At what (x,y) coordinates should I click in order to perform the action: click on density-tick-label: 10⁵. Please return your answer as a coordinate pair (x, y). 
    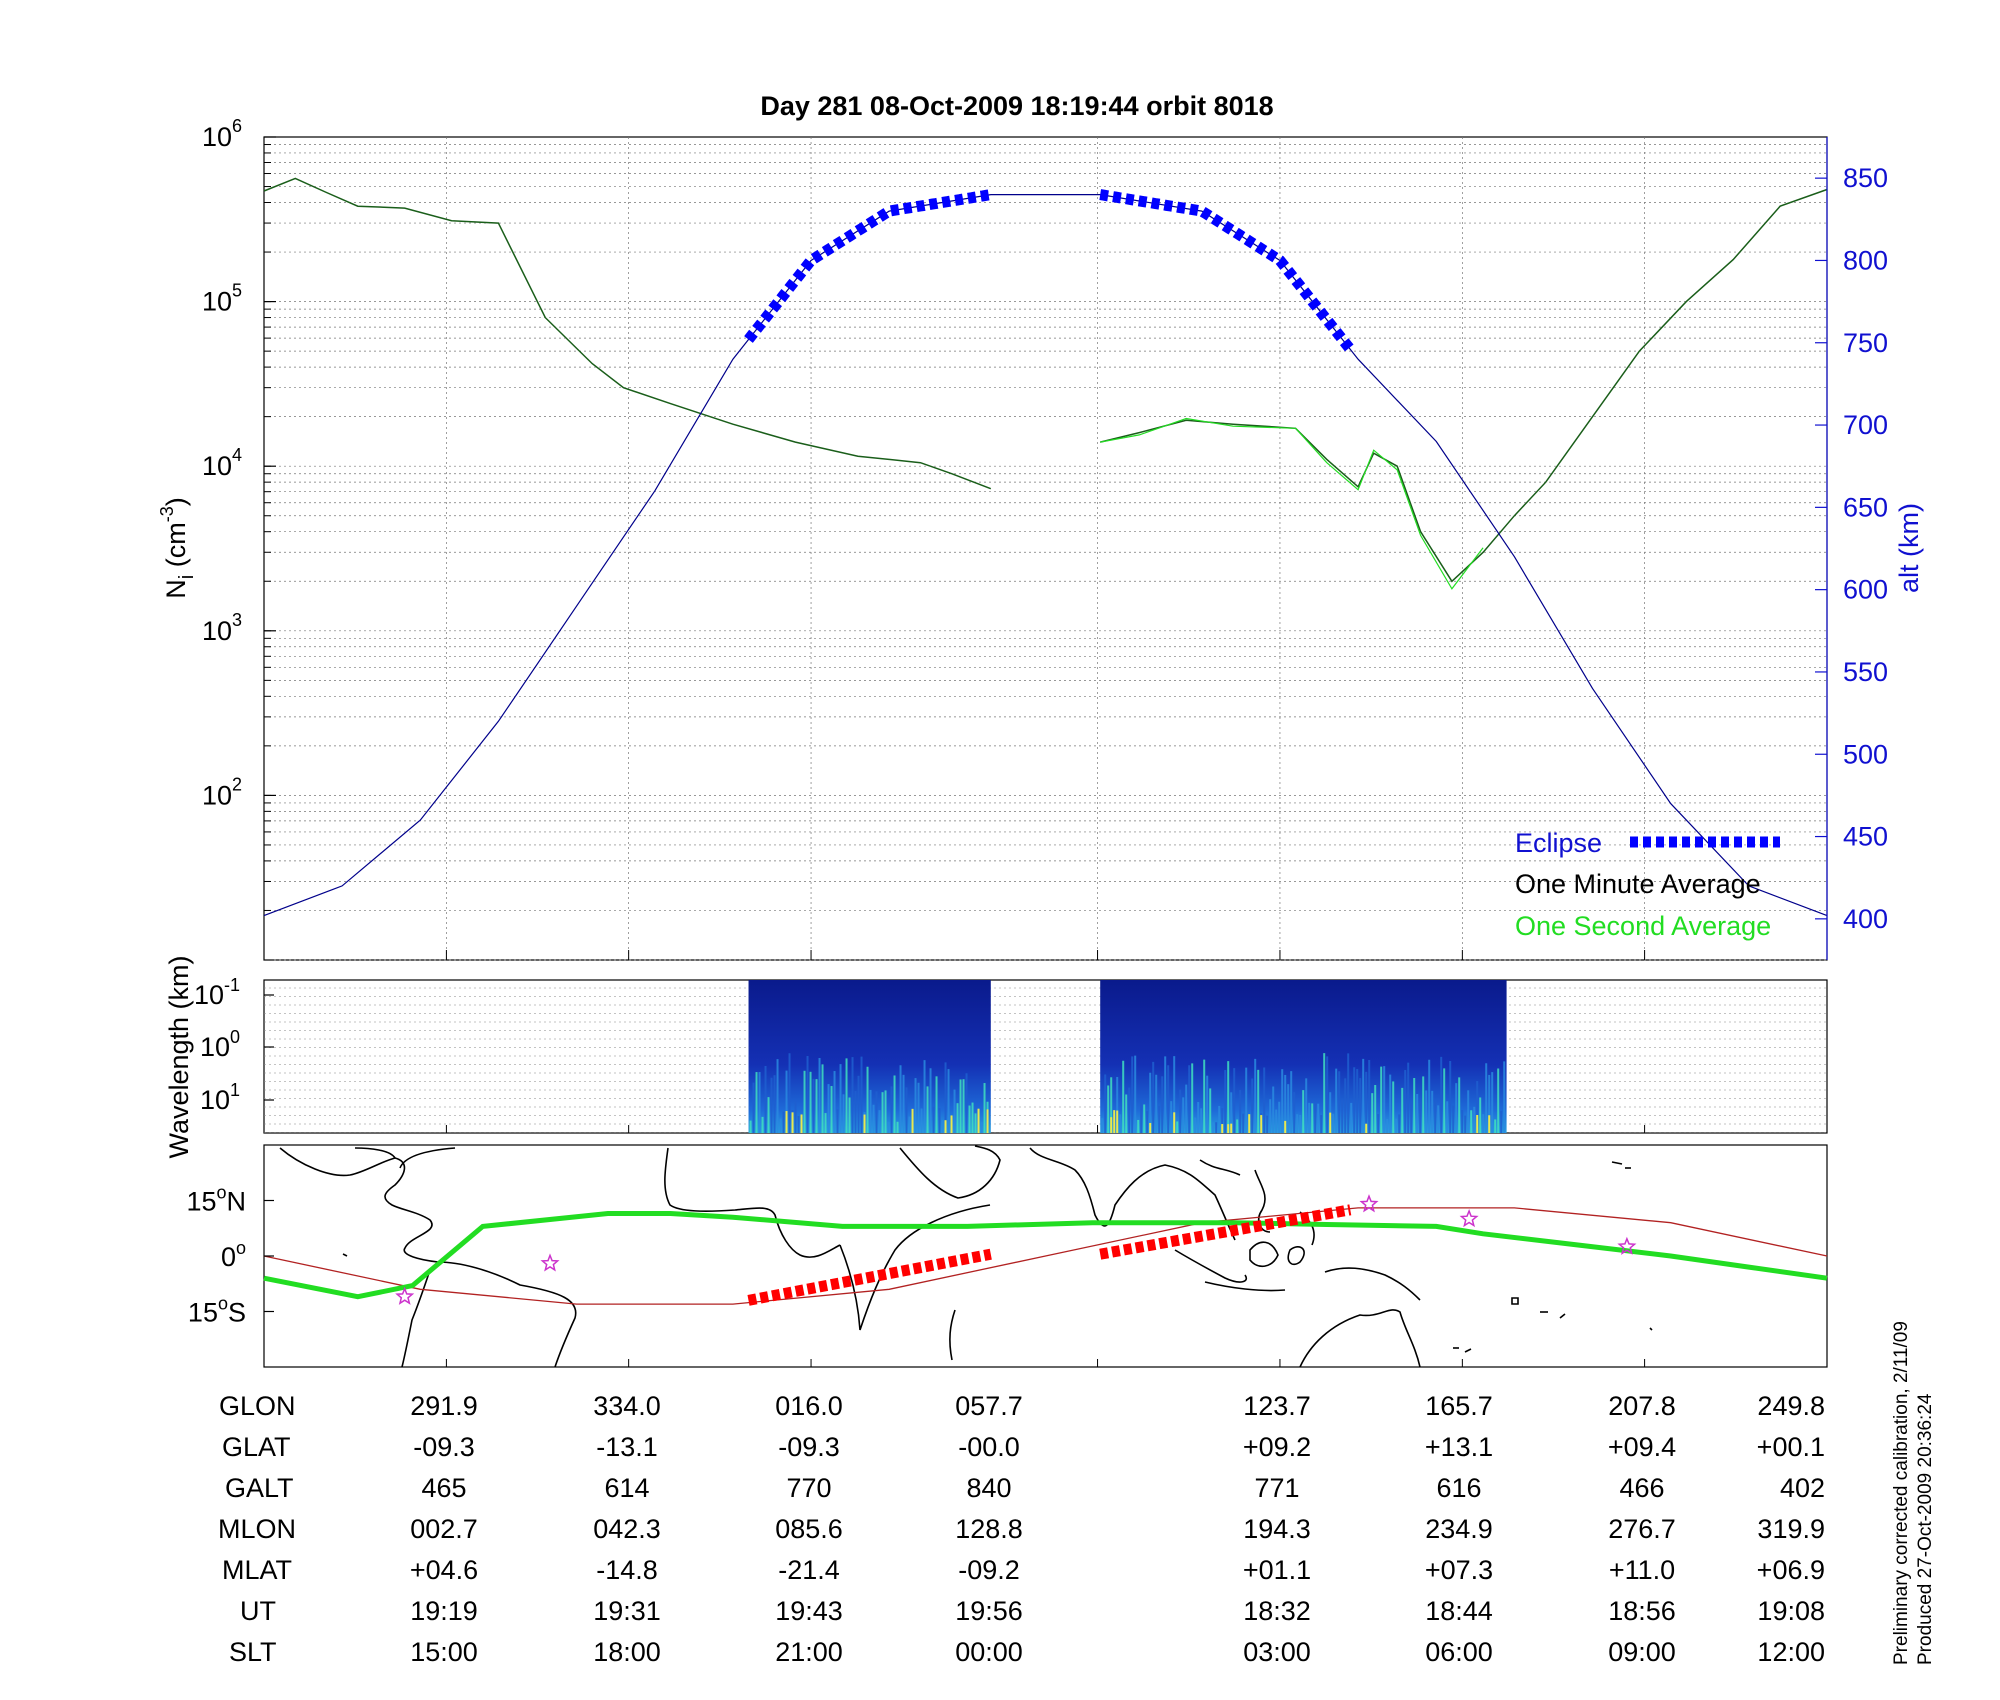
    Looking at the image, I should click on (222, 299).